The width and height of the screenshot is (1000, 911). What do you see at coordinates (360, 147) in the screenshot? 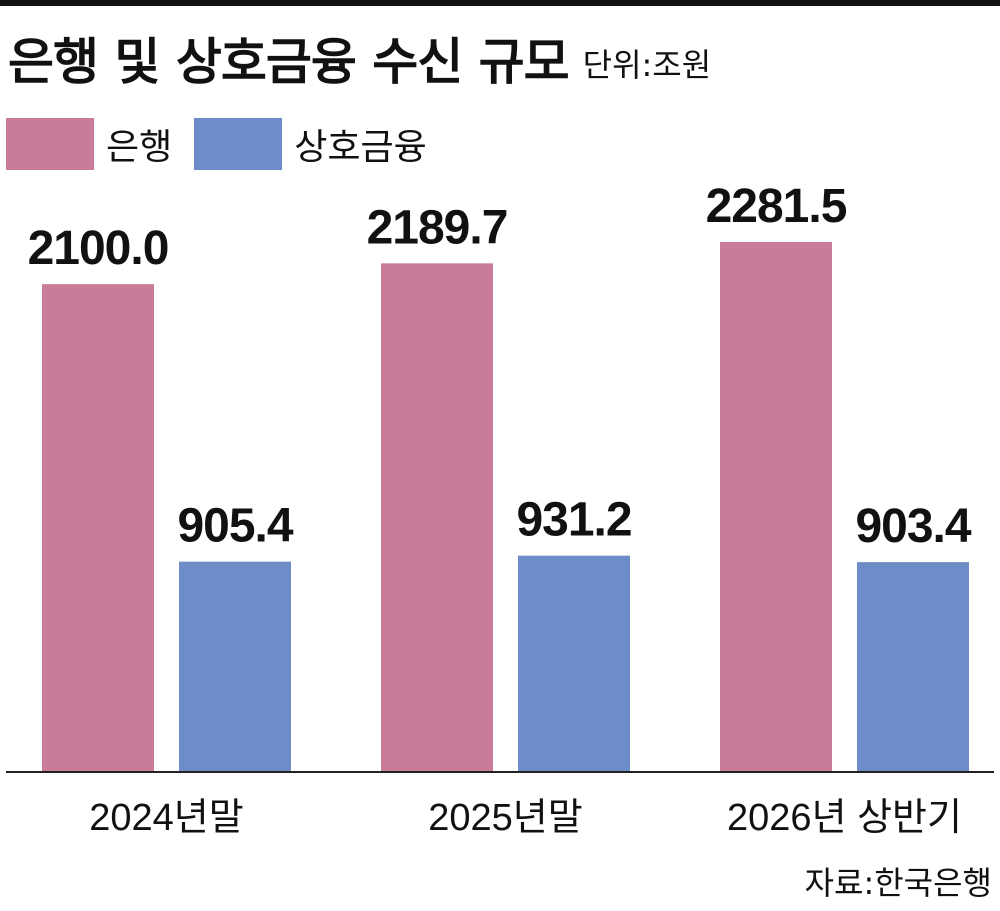
I see `legend-label-coop: 상호금융` at bounding box center [360, 147].